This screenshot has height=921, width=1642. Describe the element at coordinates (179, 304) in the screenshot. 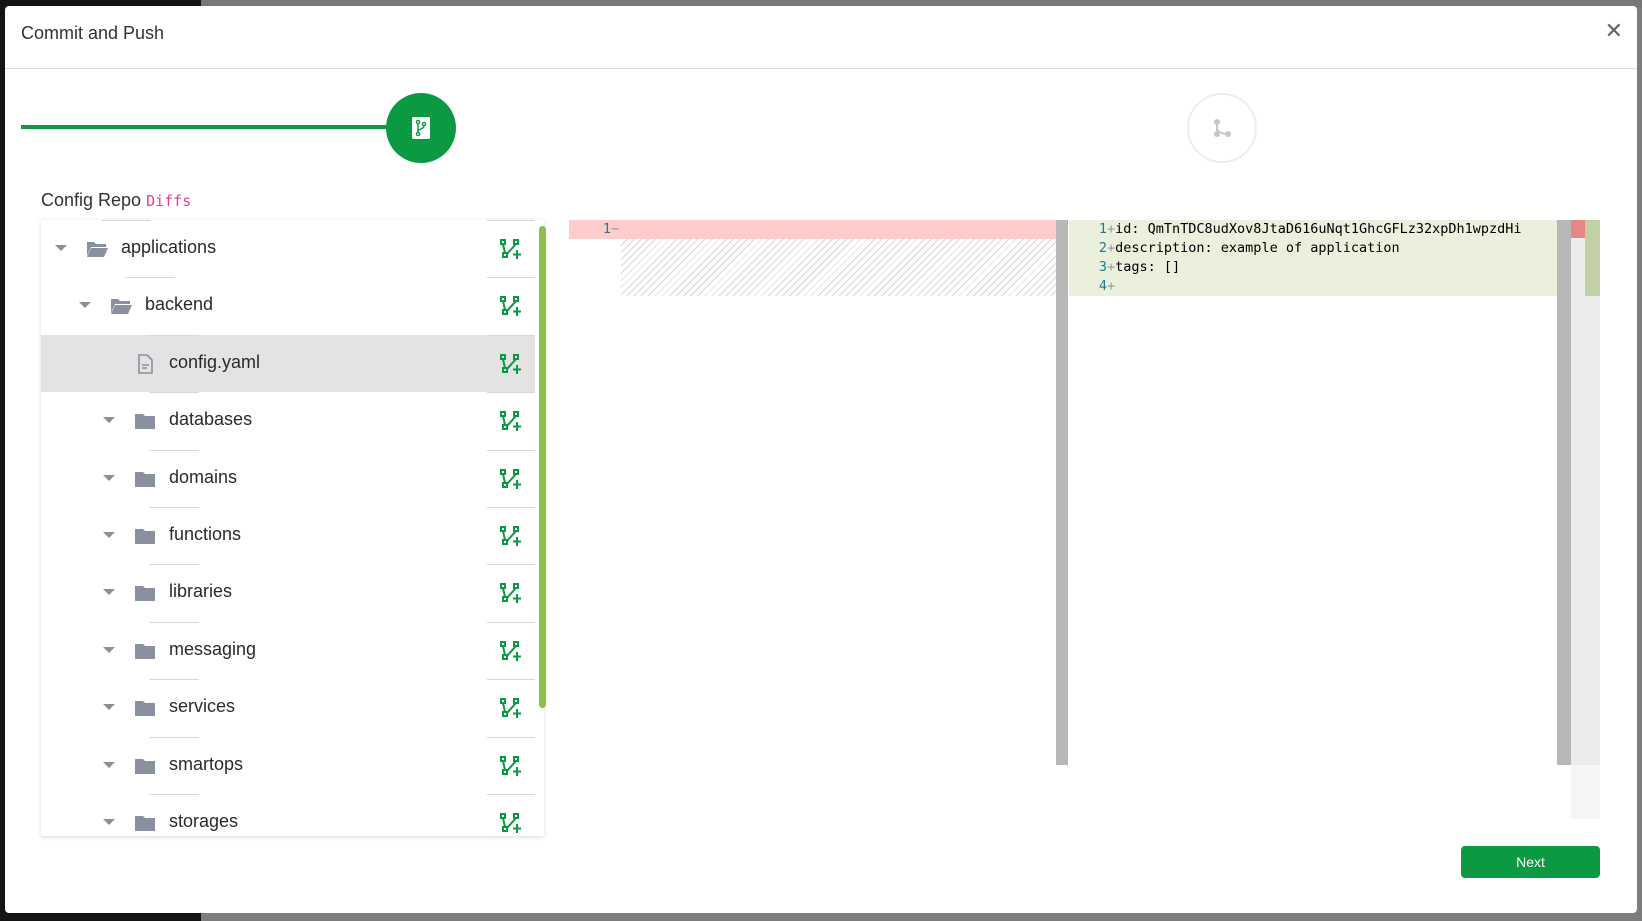

I see `tree-item-label: backend` at that location.